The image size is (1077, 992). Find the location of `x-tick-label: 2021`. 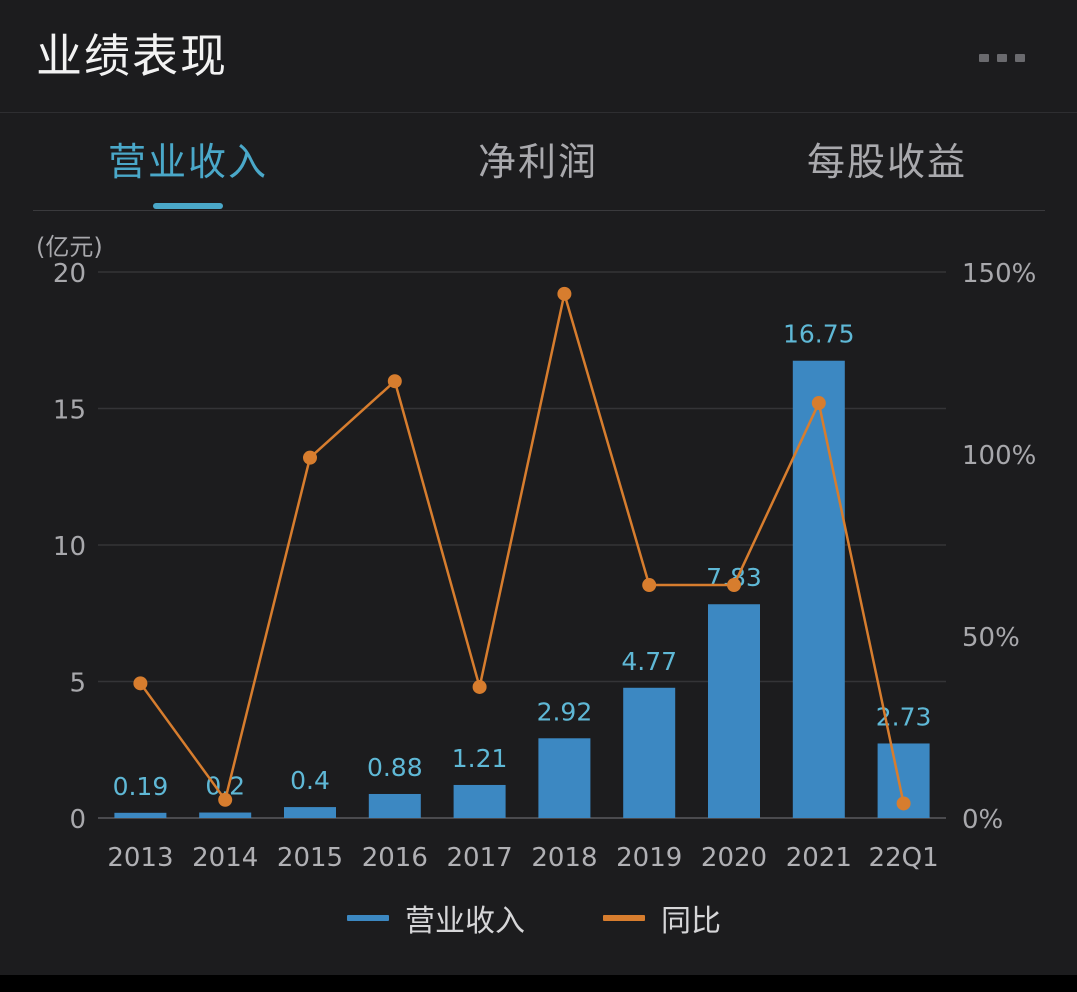

x-tick-label: 2021 is located at coordinates (819, 858).